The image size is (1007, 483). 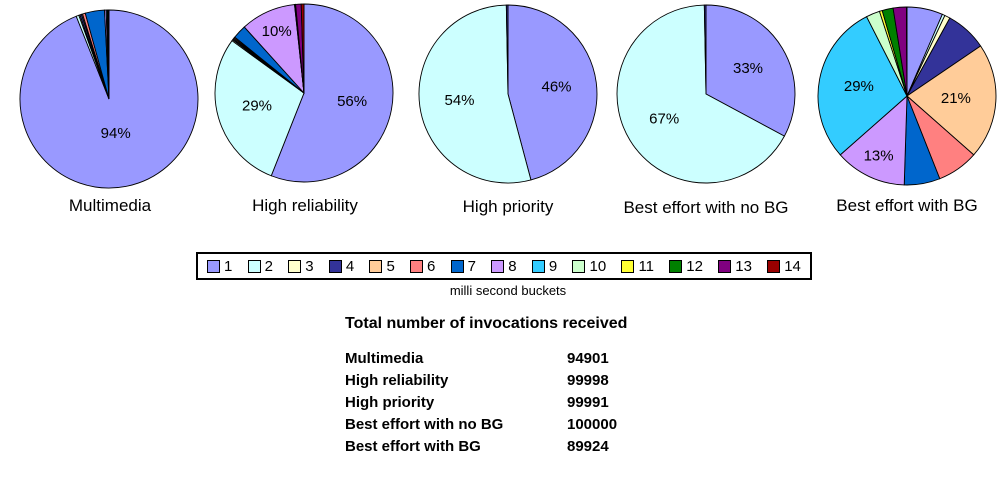 What do you see at coordinates (277, 31) in the screenshot?
I see `percent-label: 10%` at bounding box center [277, 31].